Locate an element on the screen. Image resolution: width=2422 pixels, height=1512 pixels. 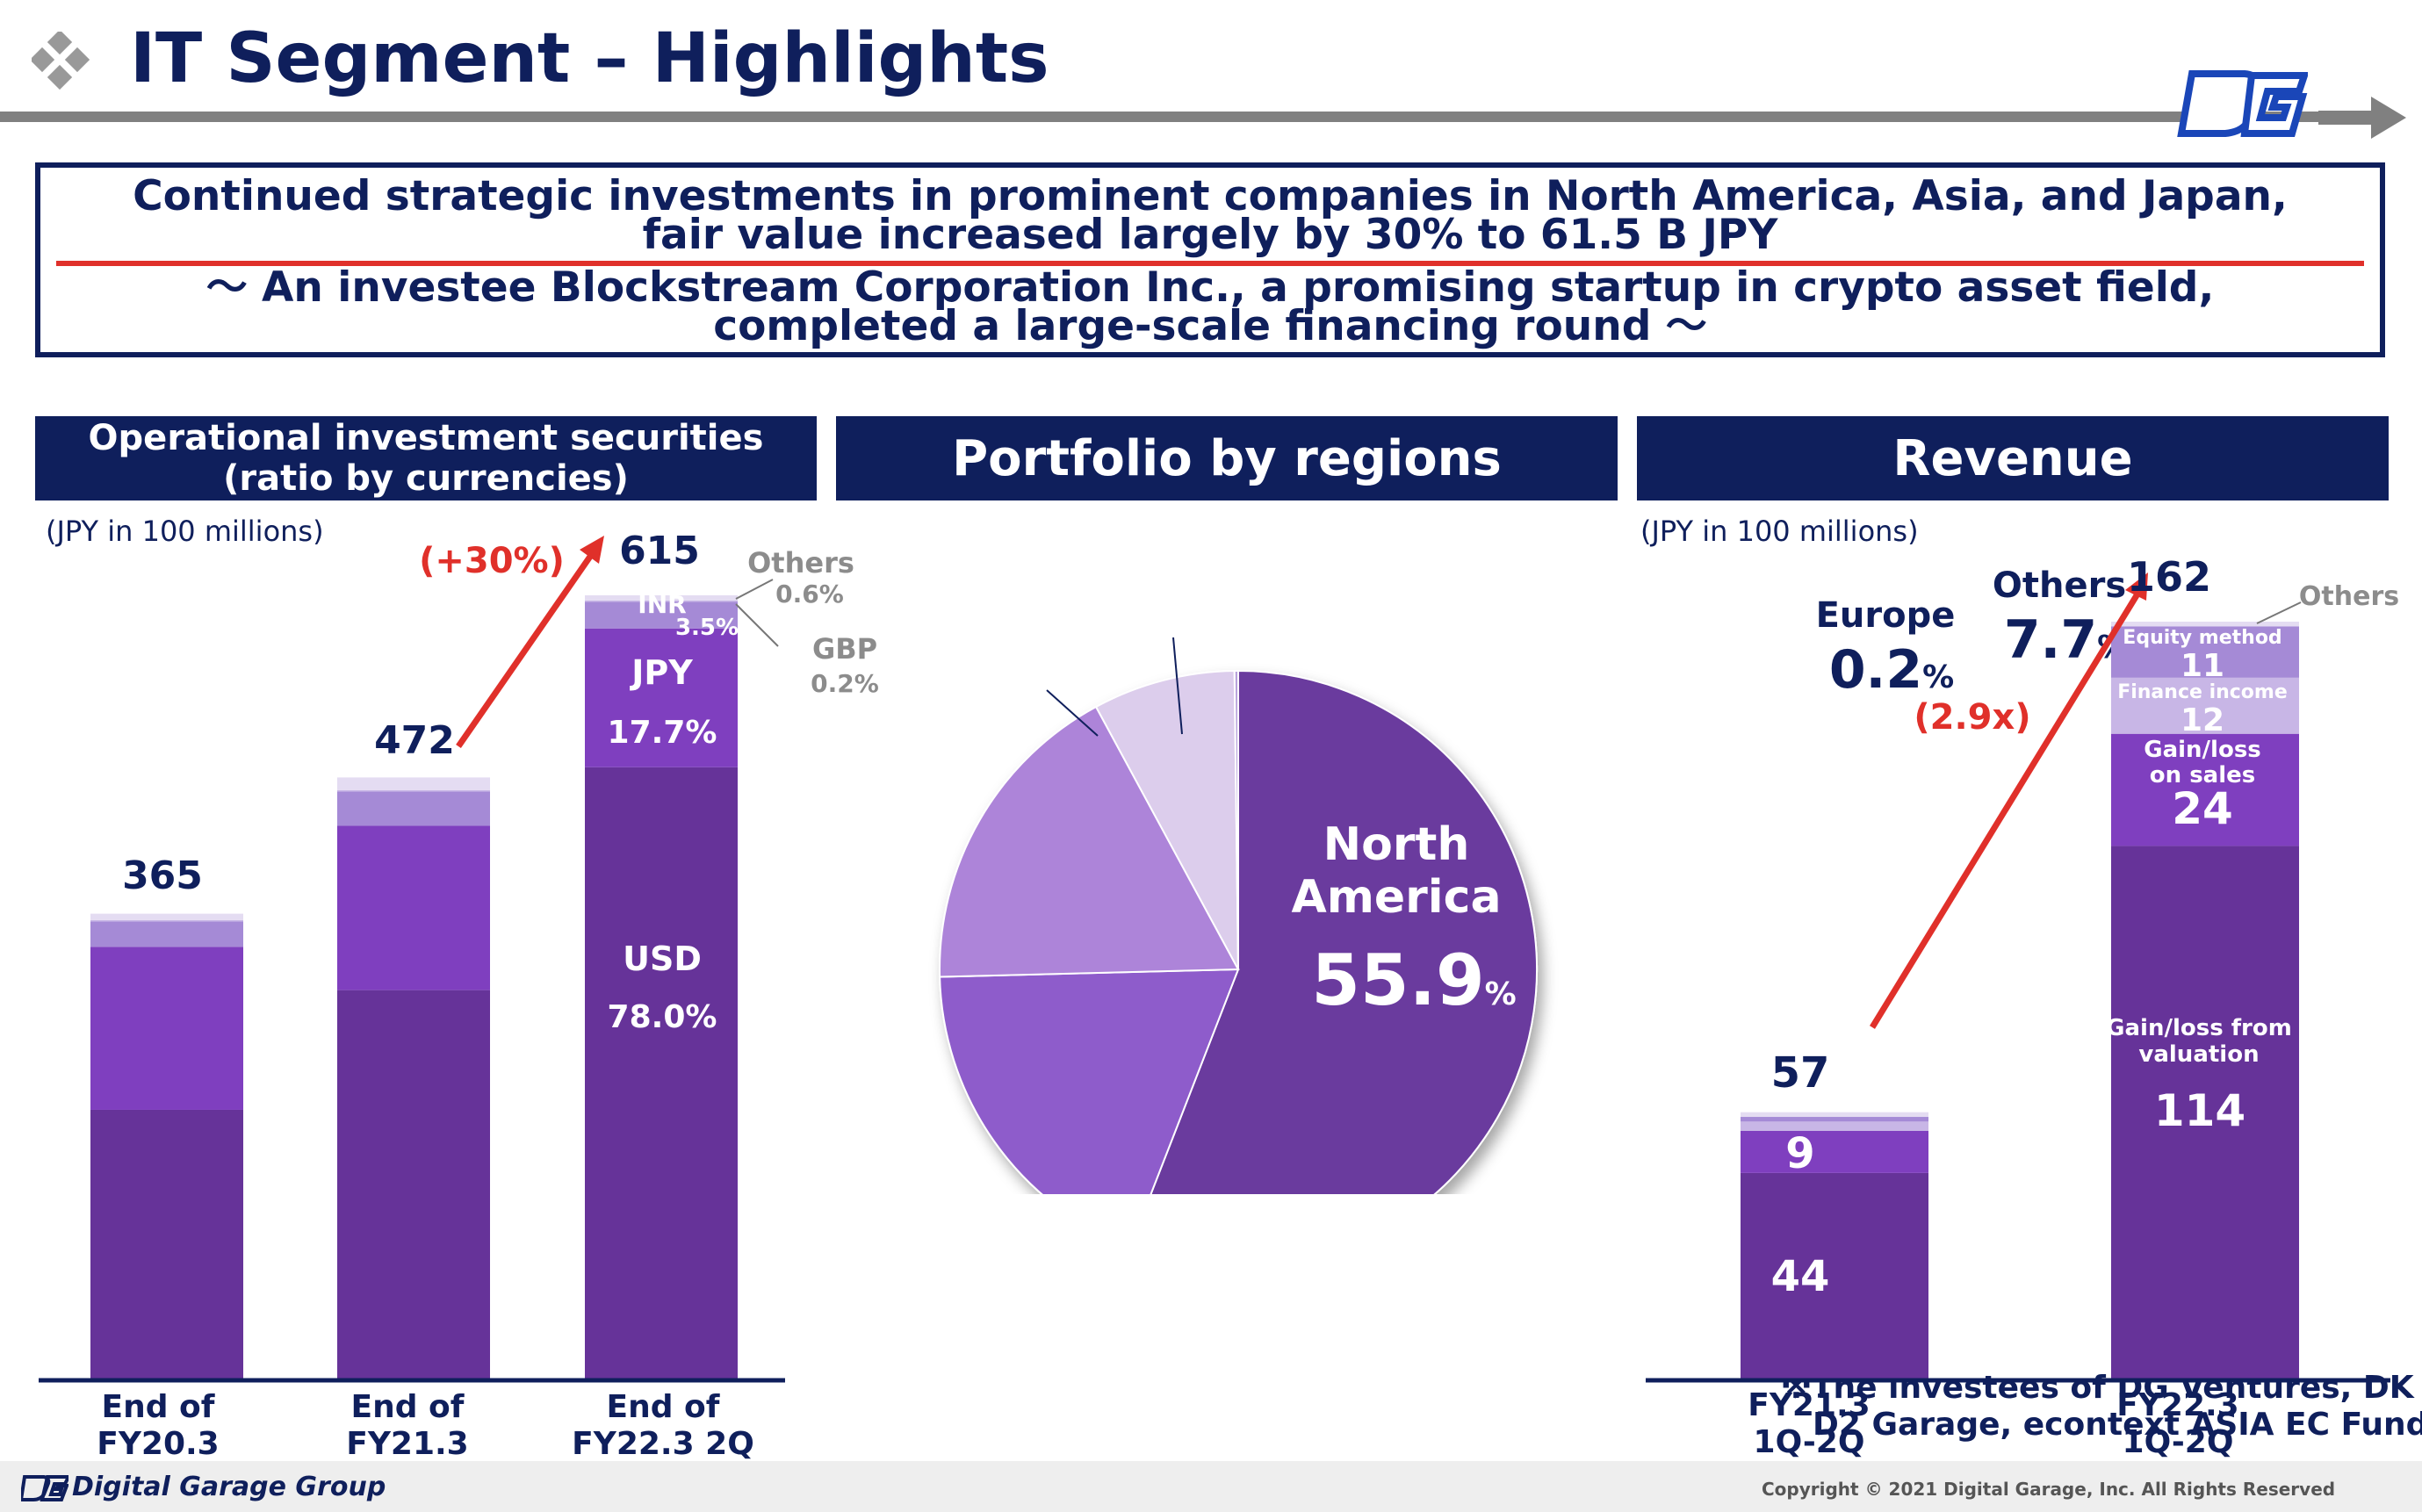
sec-bar-3-usd is located at coordinates (661, 1073).